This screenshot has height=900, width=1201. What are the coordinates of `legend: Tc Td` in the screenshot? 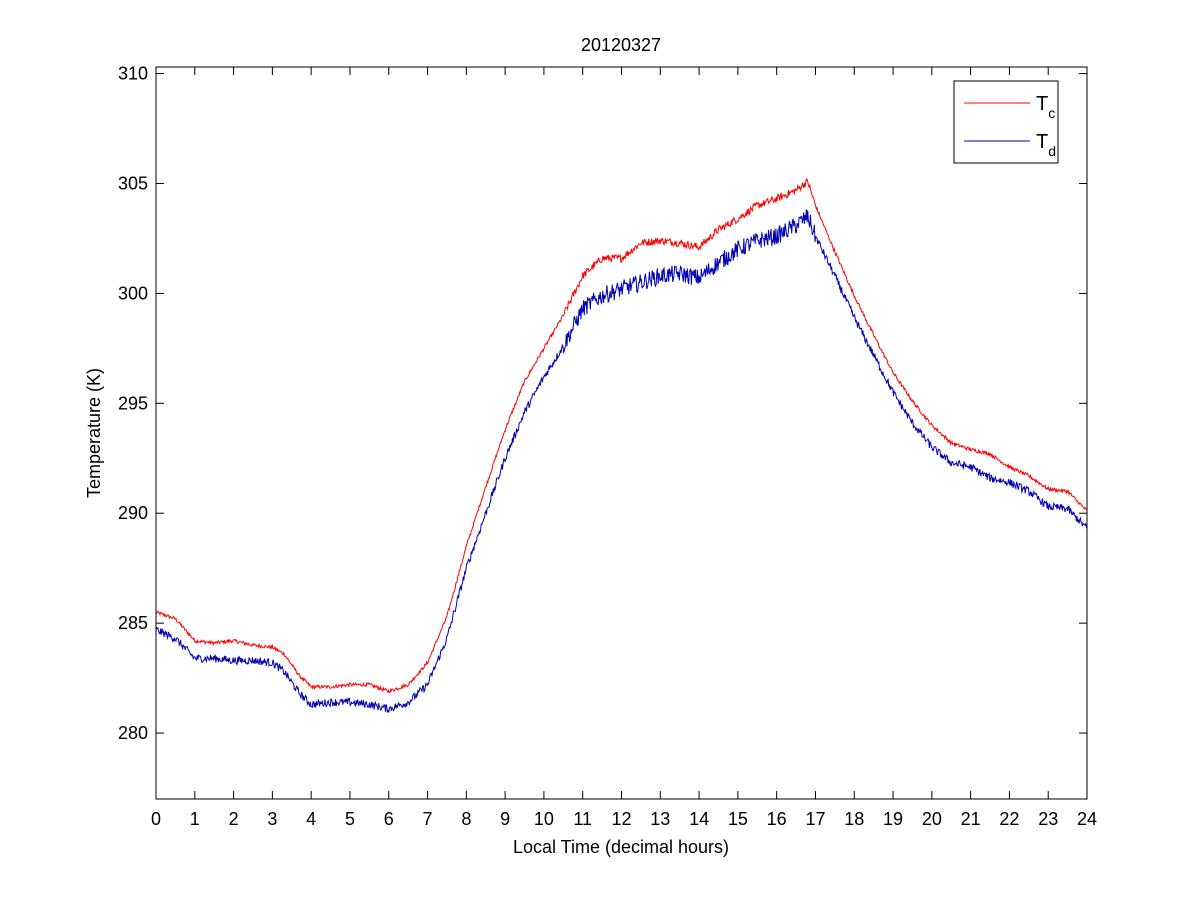 It's located at (1006, 122).